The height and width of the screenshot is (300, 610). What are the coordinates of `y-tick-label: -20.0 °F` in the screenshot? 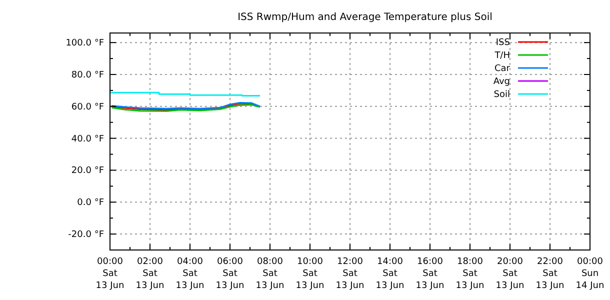 It's located at (86, 235).